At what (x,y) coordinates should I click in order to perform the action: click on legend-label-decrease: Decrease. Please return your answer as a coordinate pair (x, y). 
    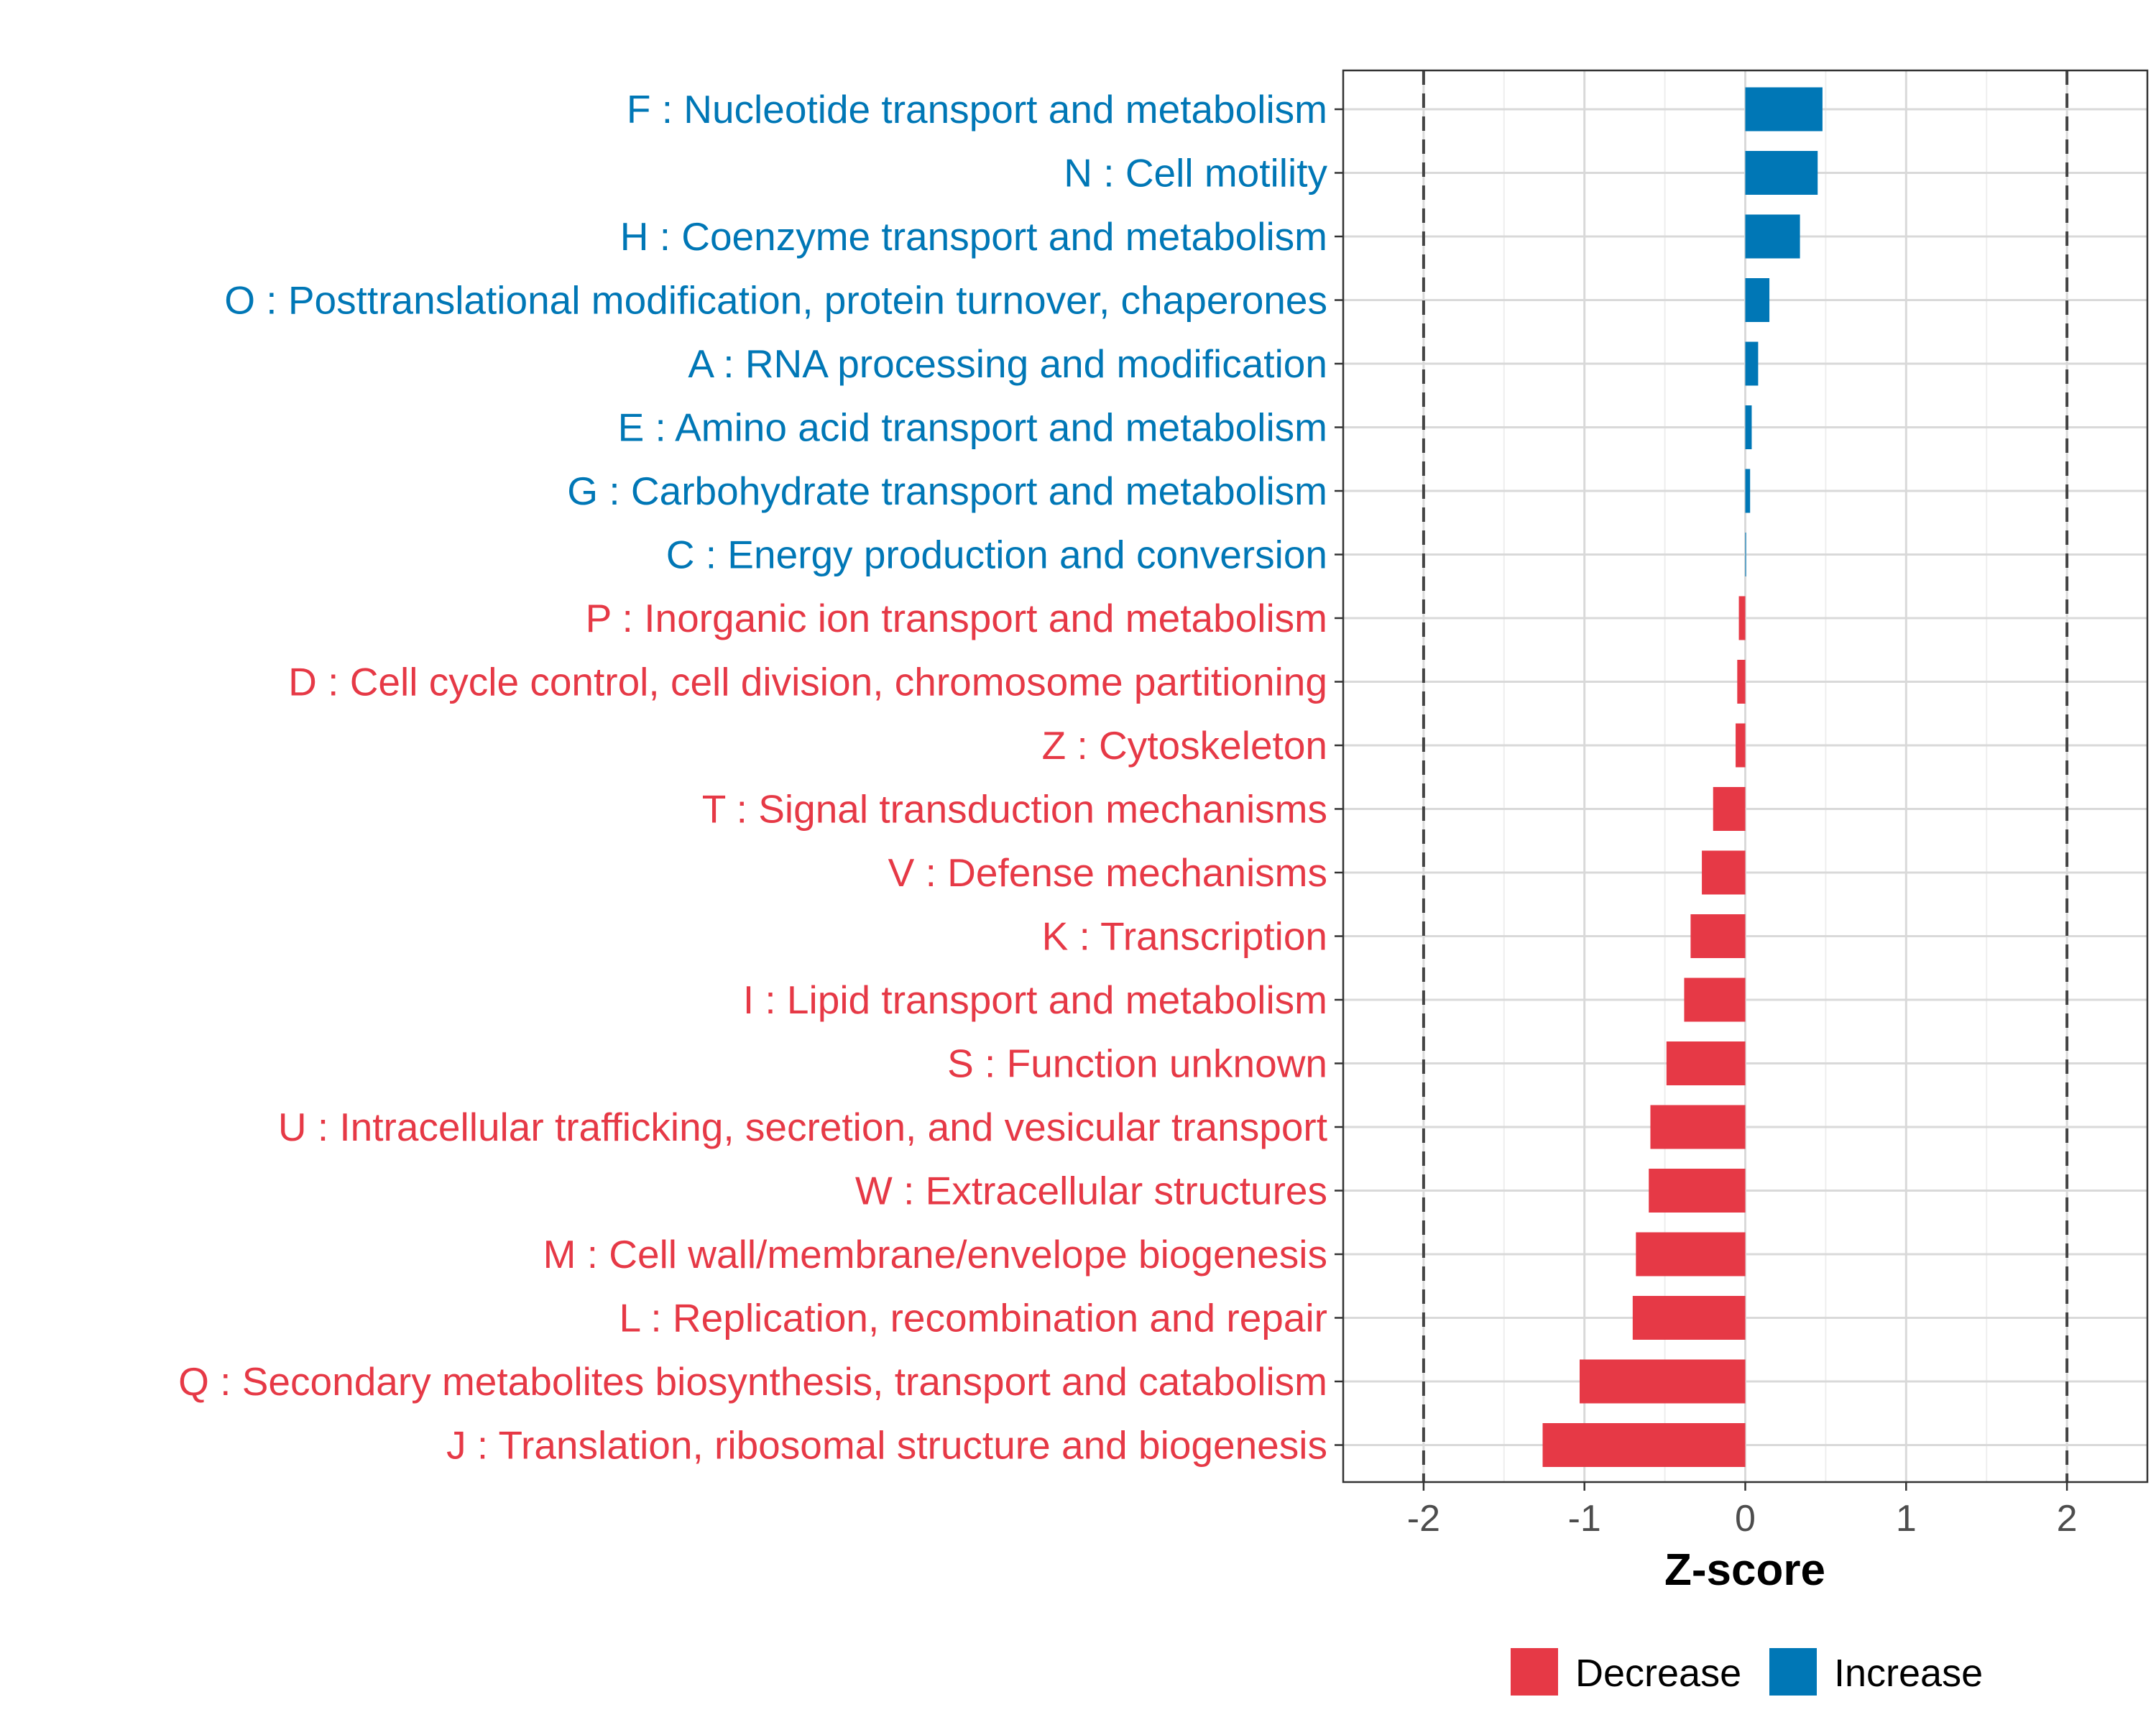
    Looking at the image, I should click on (1658, 1673).